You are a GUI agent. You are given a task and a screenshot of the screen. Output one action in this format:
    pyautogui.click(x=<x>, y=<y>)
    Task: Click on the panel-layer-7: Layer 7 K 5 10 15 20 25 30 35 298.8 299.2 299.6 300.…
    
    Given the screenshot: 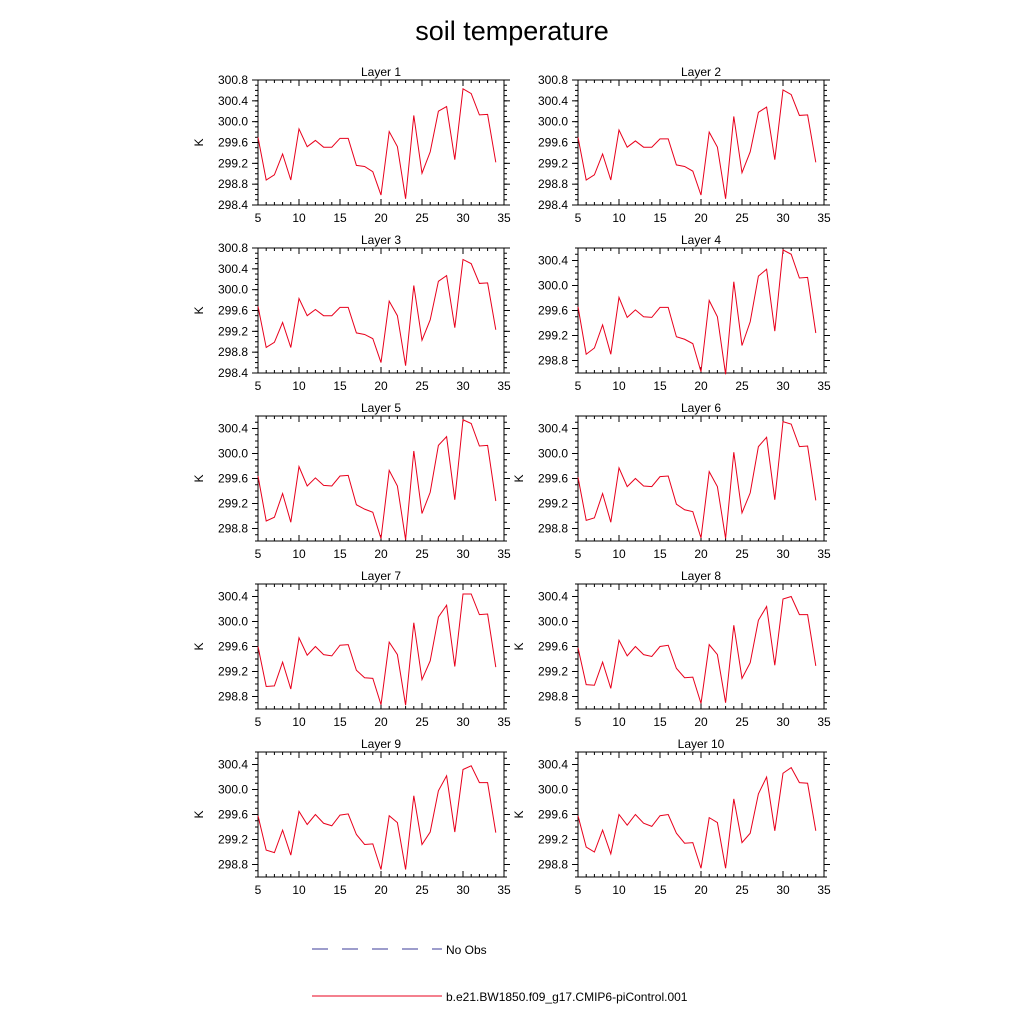 What is the action you would take?
    pyautogui.click(x=351, y=649)
    